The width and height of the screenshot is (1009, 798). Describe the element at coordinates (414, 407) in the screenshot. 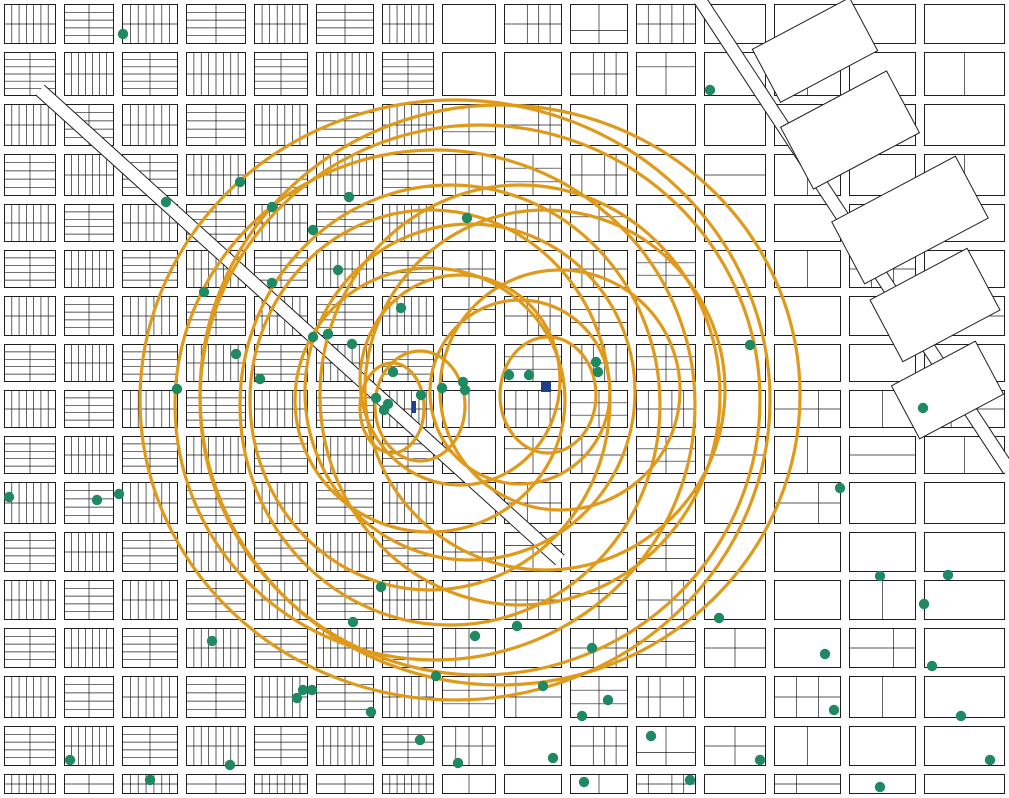

I see `focal-site-west` at that location.